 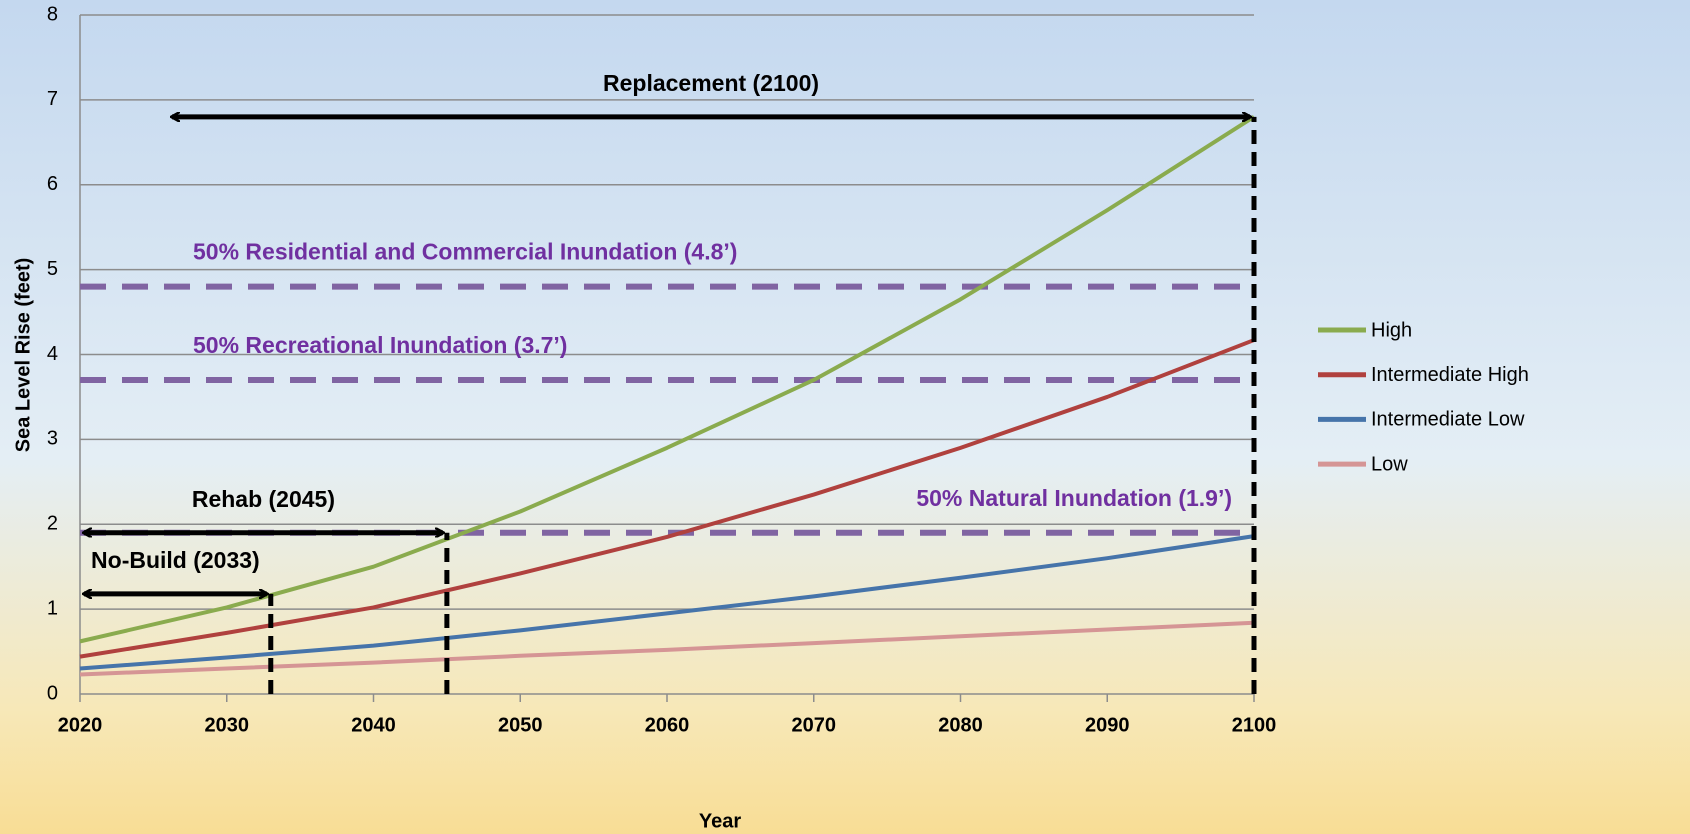 What do you see at coordinates (263, 499) in the screenshot?
I see `annotation-label: Rehab (2045)` at bounding box center [263, 499].